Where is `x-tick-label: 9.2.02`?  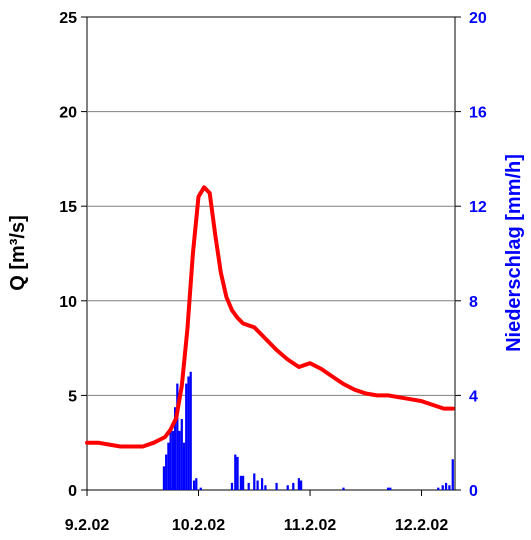 x-tick-label: 9.2.02 is located at coordinates (87, 525).